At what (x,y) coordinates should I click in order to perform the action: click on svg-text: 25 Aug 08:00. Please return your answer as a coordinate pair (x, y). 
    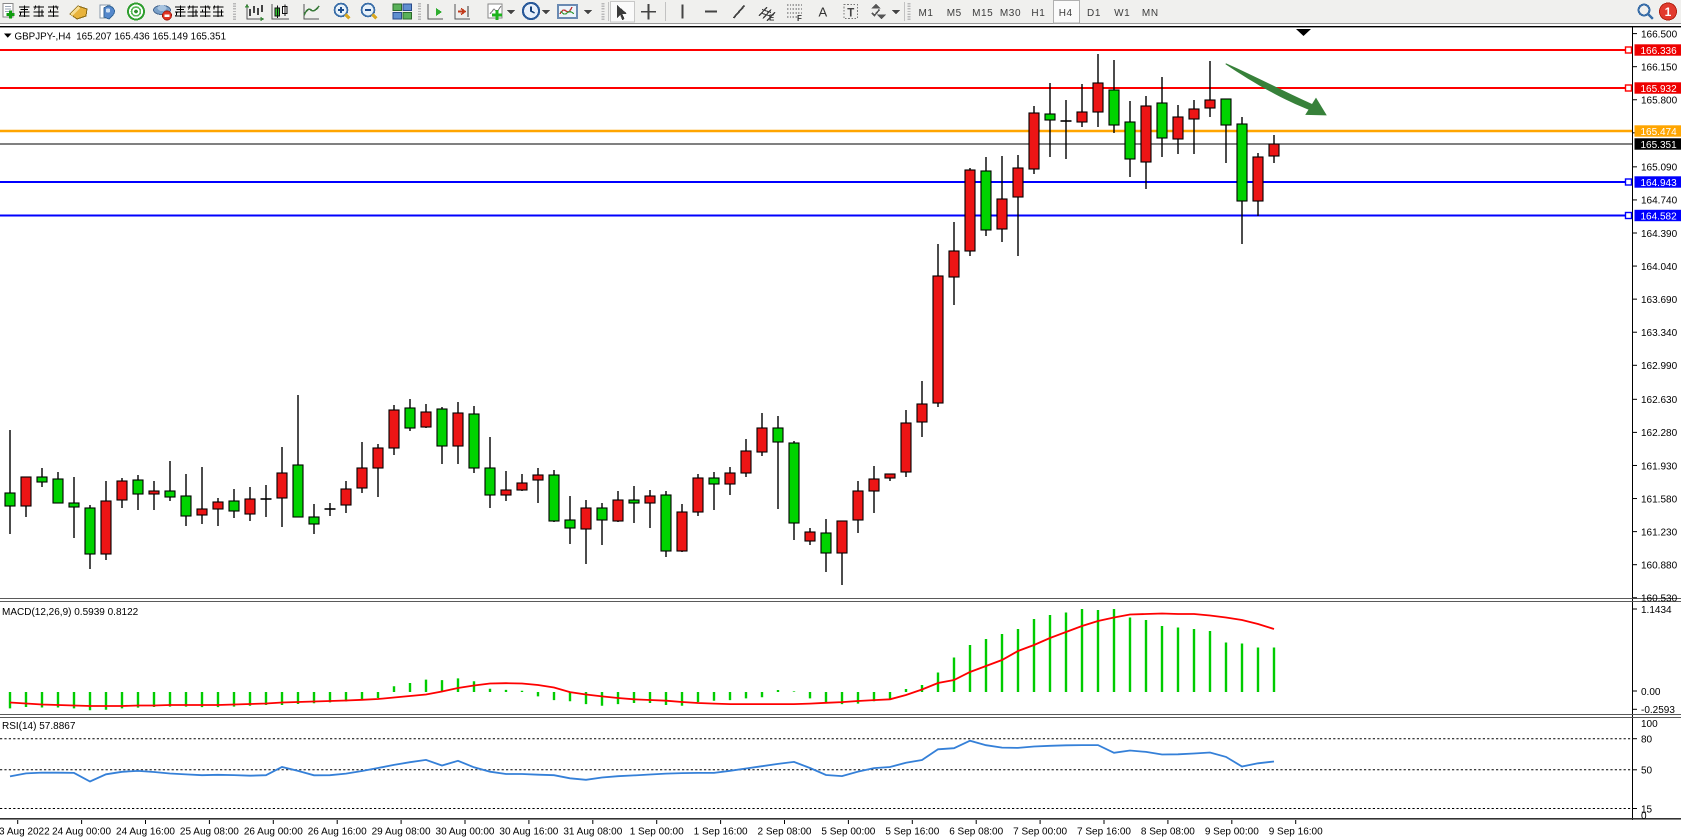
    Looking at the image, I should click on (209, 832).